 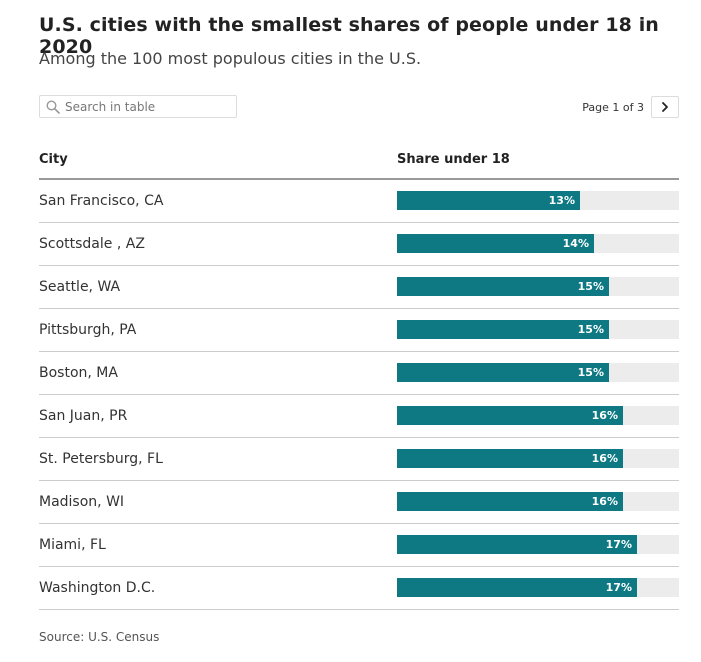 I want to click on share-value-label: 13%, so click(x=561, y=200).